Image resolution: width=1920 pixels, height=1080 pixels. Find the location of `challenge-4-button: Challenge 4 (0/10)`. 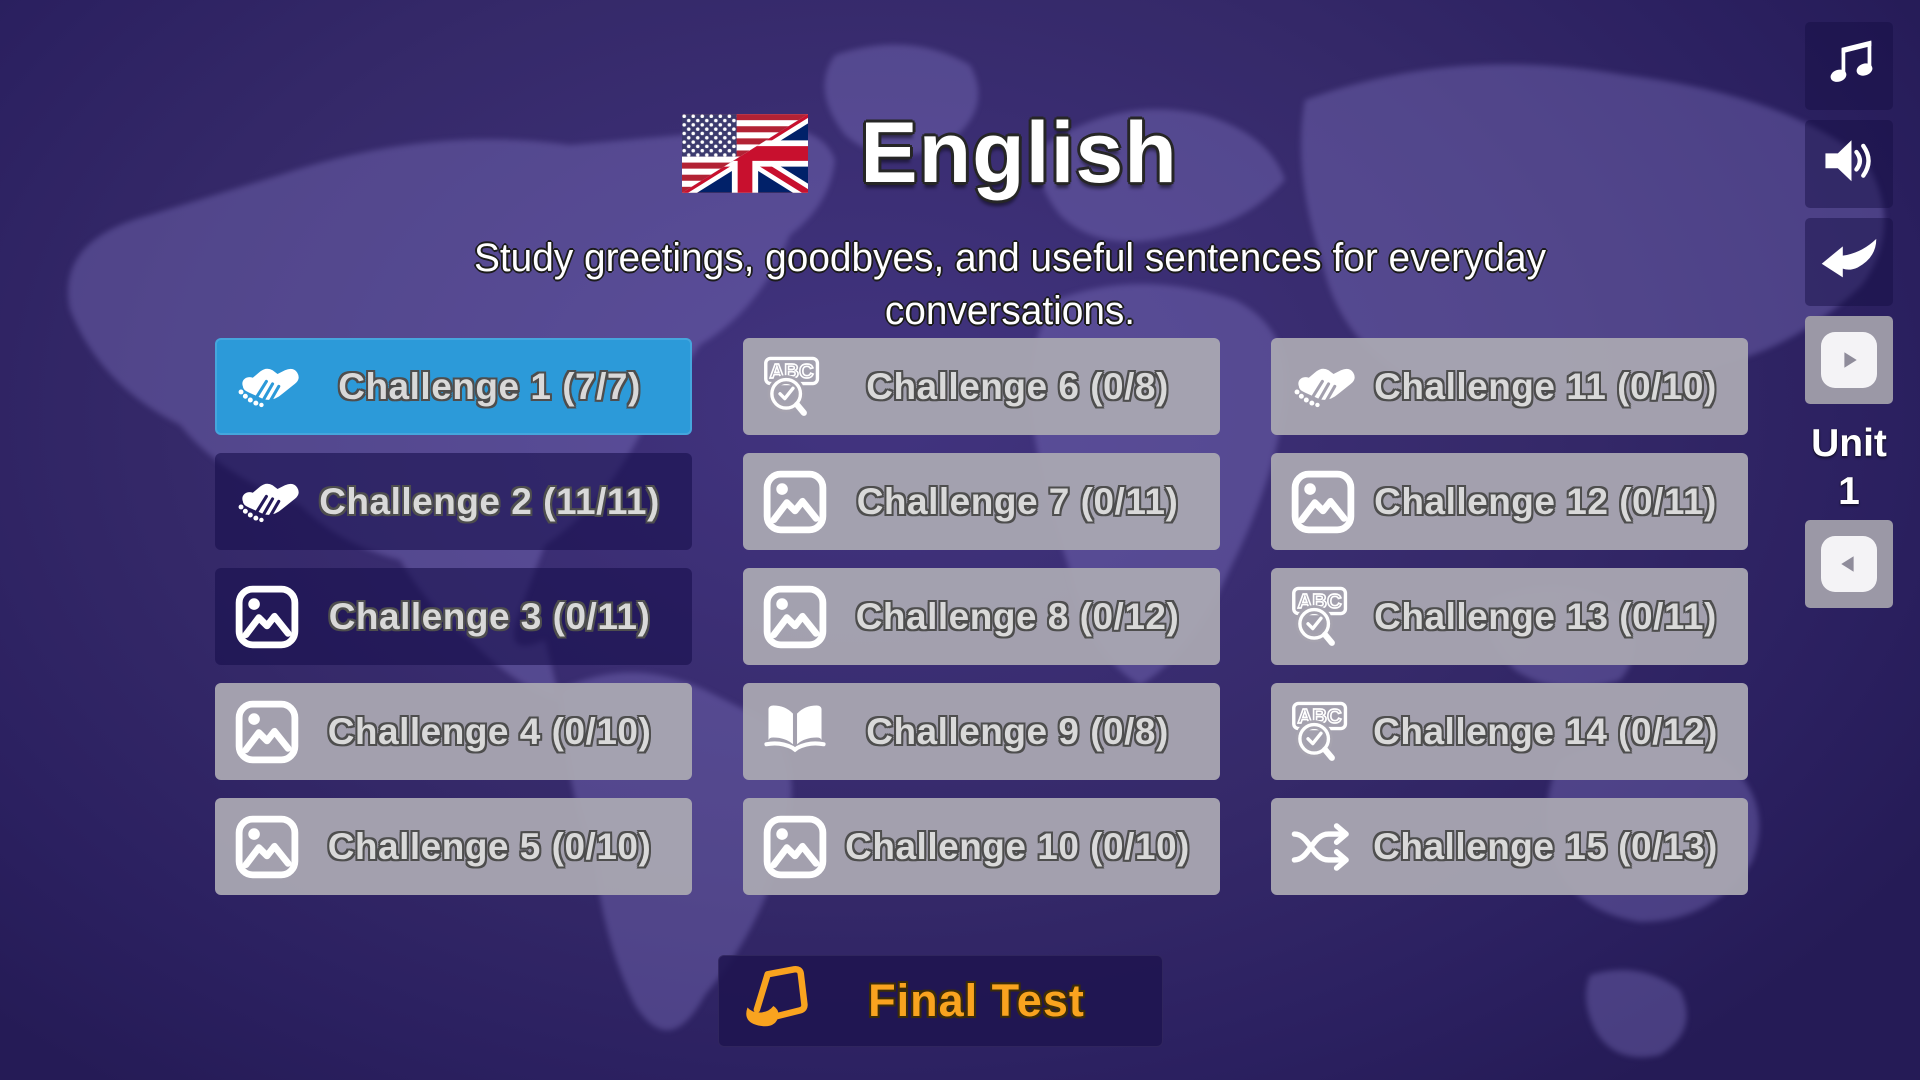

challenge-4-button: Challenge 4 (0/10) is located at coordinates (453, 731).